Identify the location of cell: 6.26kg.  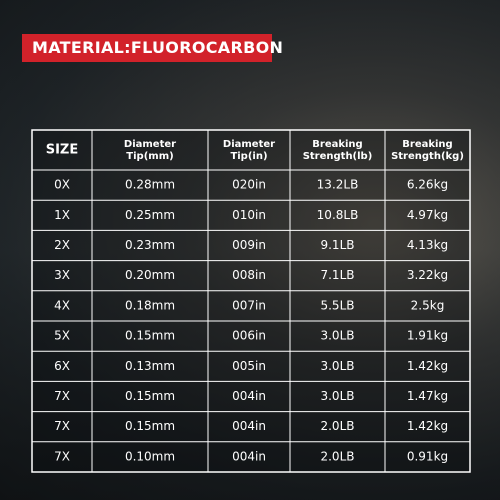
(427, 185).